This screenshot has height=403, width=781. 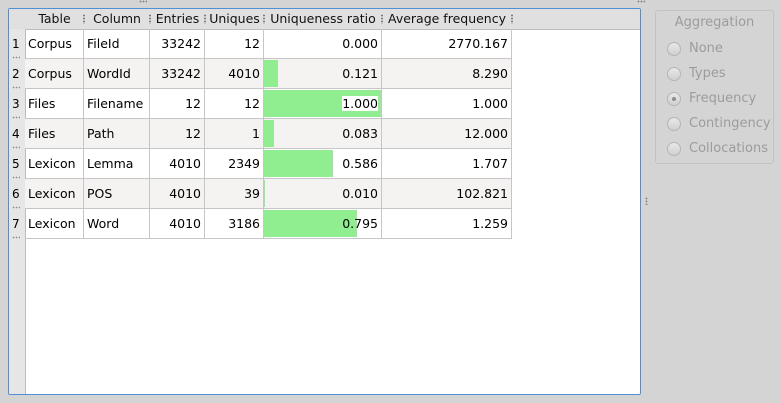 I want to click on col-header-uniqueness-ratio: Uniqueness ratio, so click(x=323, y=19).